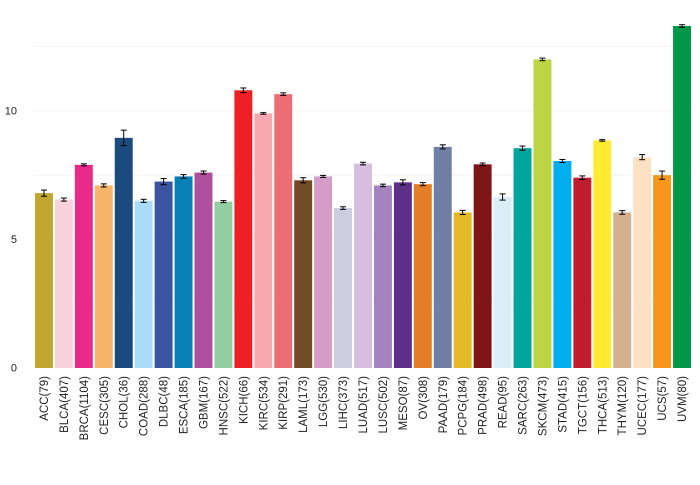 The height and width of the screenshot is (485, 700). I want to click on bar-thca, so click(602, 254).